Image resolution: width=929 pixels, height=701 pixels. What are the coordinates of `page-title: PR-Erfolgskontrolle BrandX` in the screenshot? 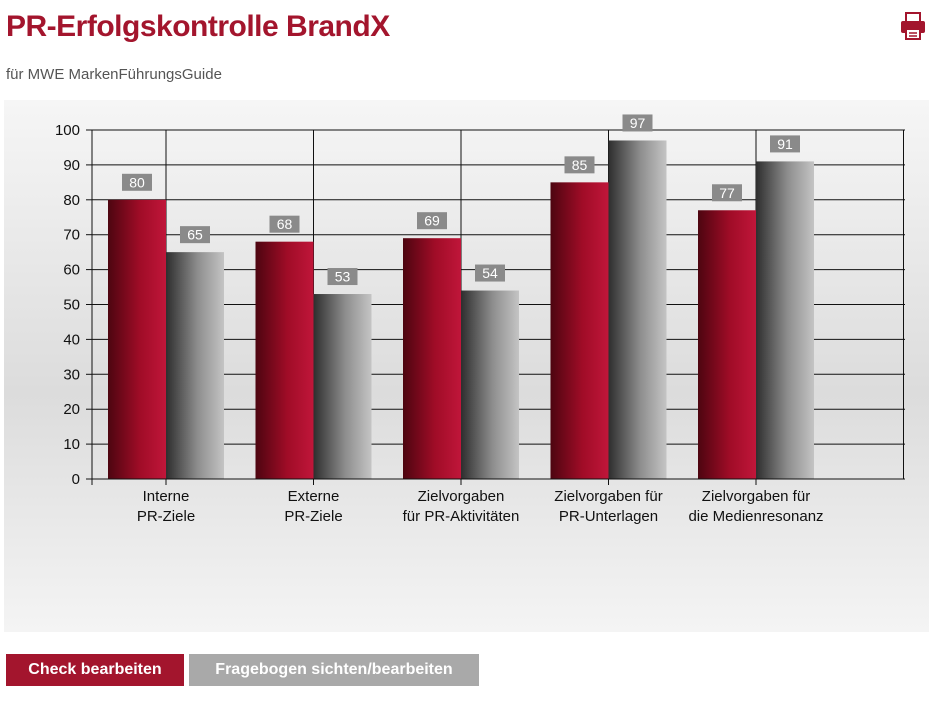 It's located at (198, 26).